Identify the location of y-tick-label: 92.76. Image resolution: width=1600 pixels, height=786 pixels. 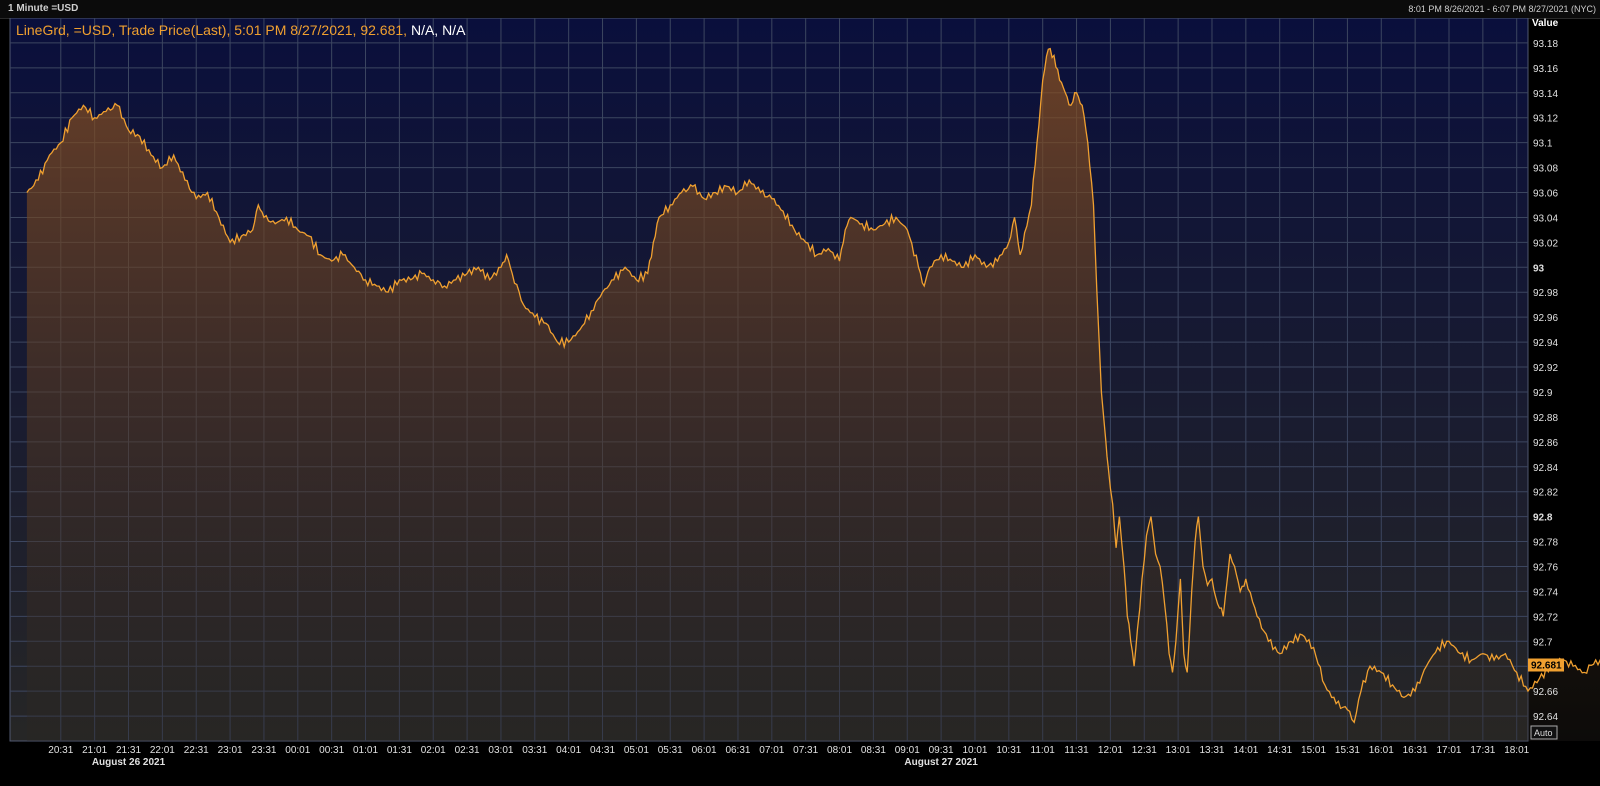
(1545, 567).